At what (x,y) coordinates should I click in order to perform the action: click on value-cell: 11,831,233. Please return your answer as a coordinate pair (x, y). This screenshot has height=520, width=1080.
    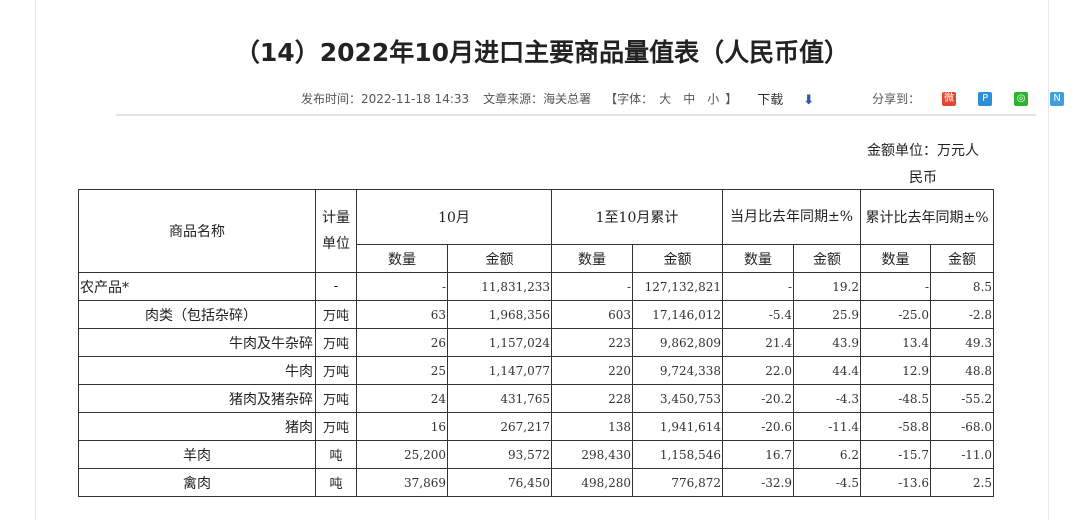
    Looking at the image, I should click on (499, 286).